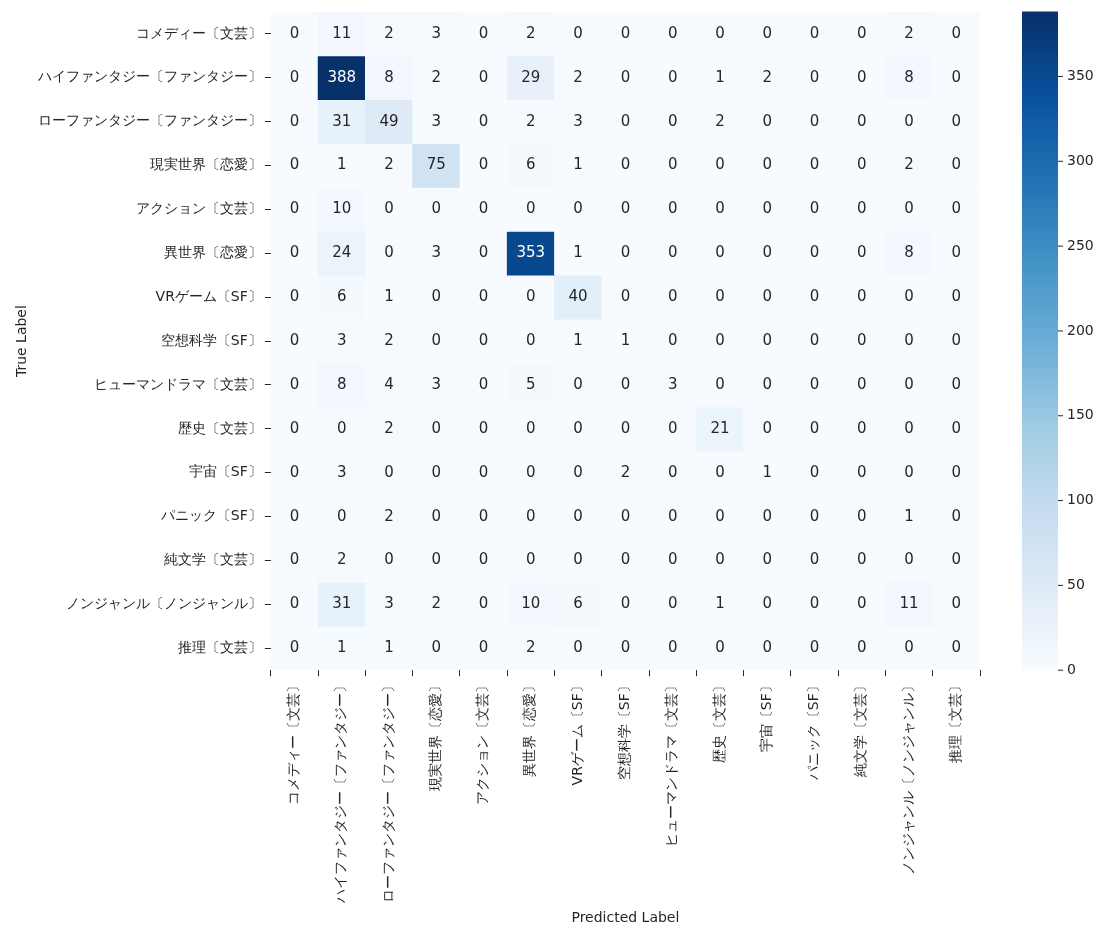 This screenshot has width=1110, height=936. Describe the element at coordinates (1076, 584) in the screenshot. I see `color-bar-label: 50` at that location.